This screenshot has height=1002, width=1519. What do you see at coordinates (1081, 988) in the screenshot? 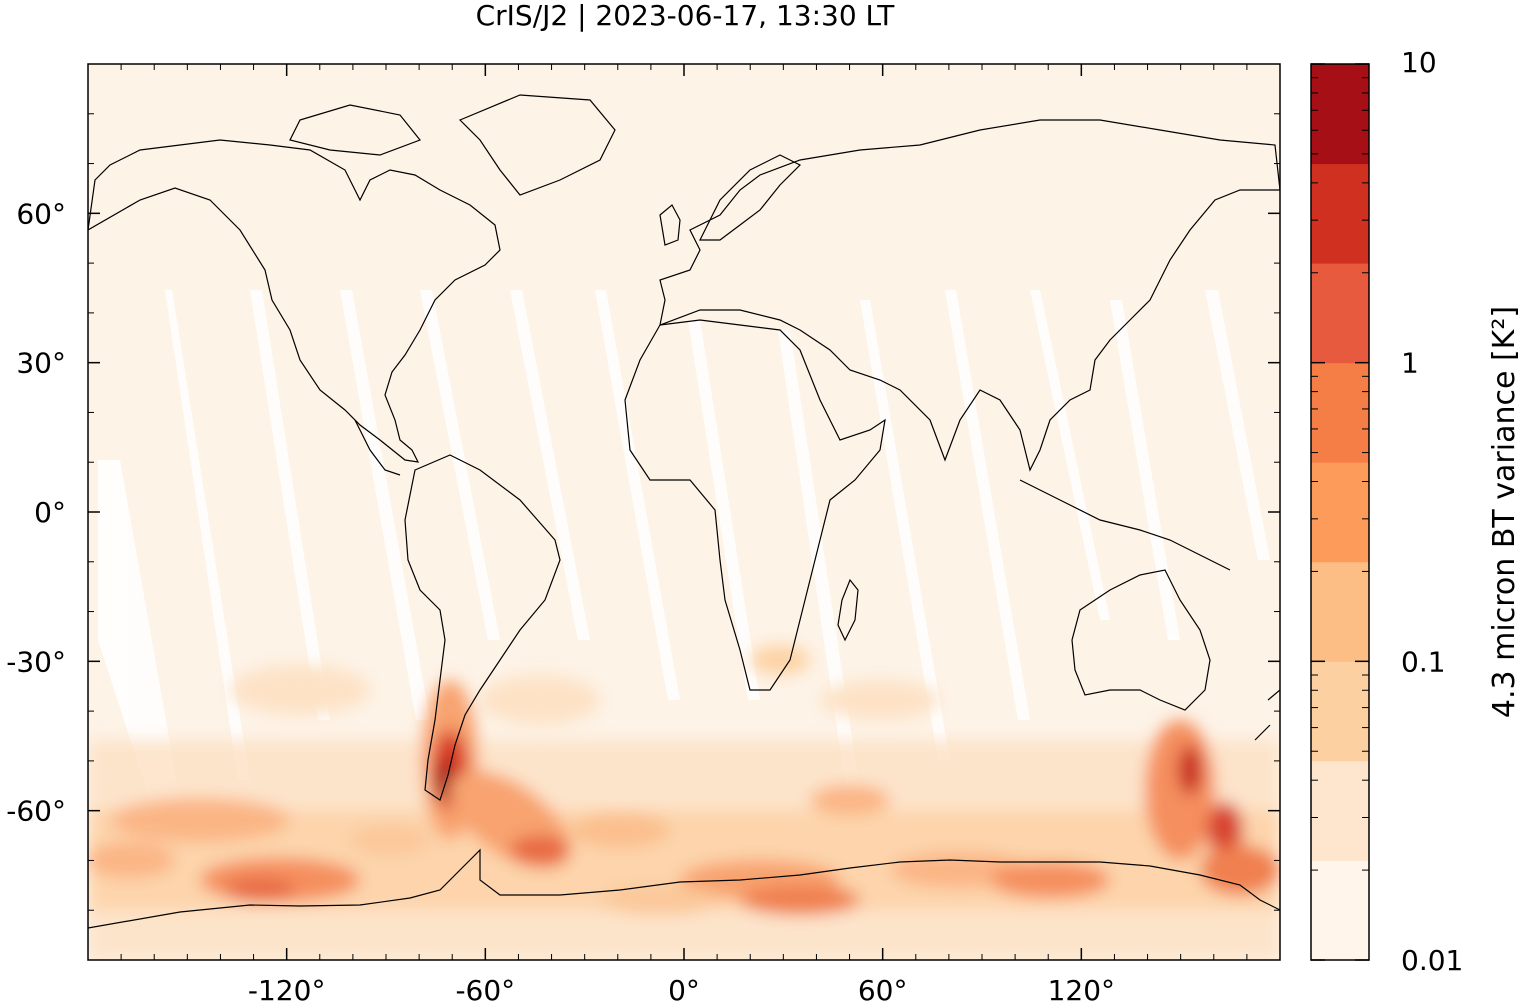
I see `lon-tick-label: 120°` at bounding box center [1081, 988].